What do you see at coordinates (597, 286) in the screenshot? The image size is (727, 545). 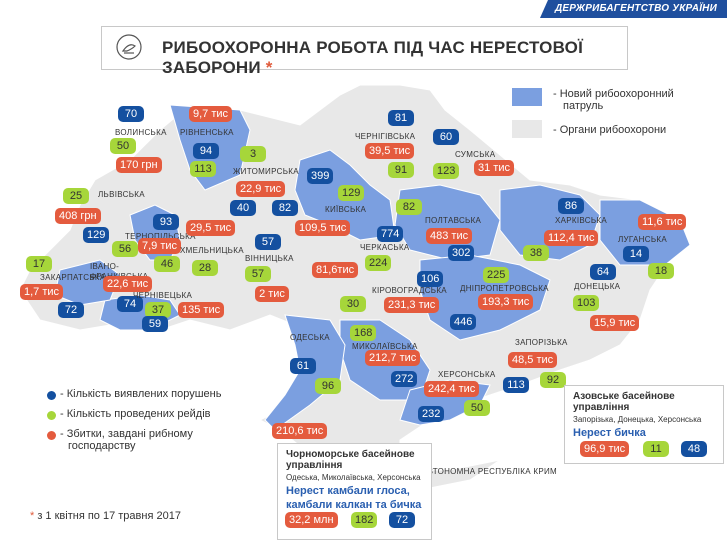 I see `region-label: ДОНЕЦЬКА` at bounding box center [597, 286].